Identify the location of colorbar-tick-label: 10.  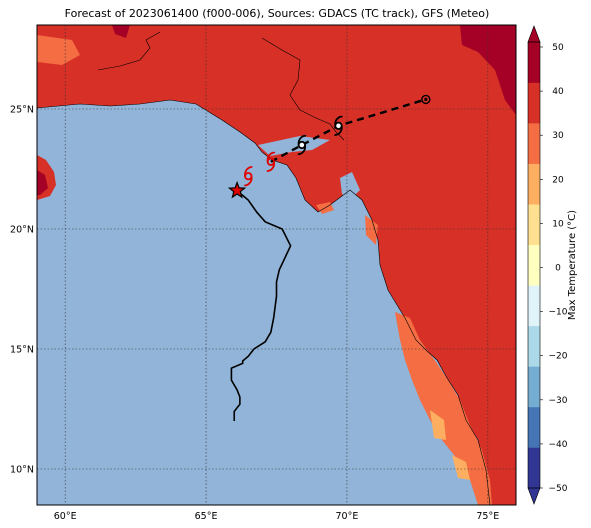
(558, 224).